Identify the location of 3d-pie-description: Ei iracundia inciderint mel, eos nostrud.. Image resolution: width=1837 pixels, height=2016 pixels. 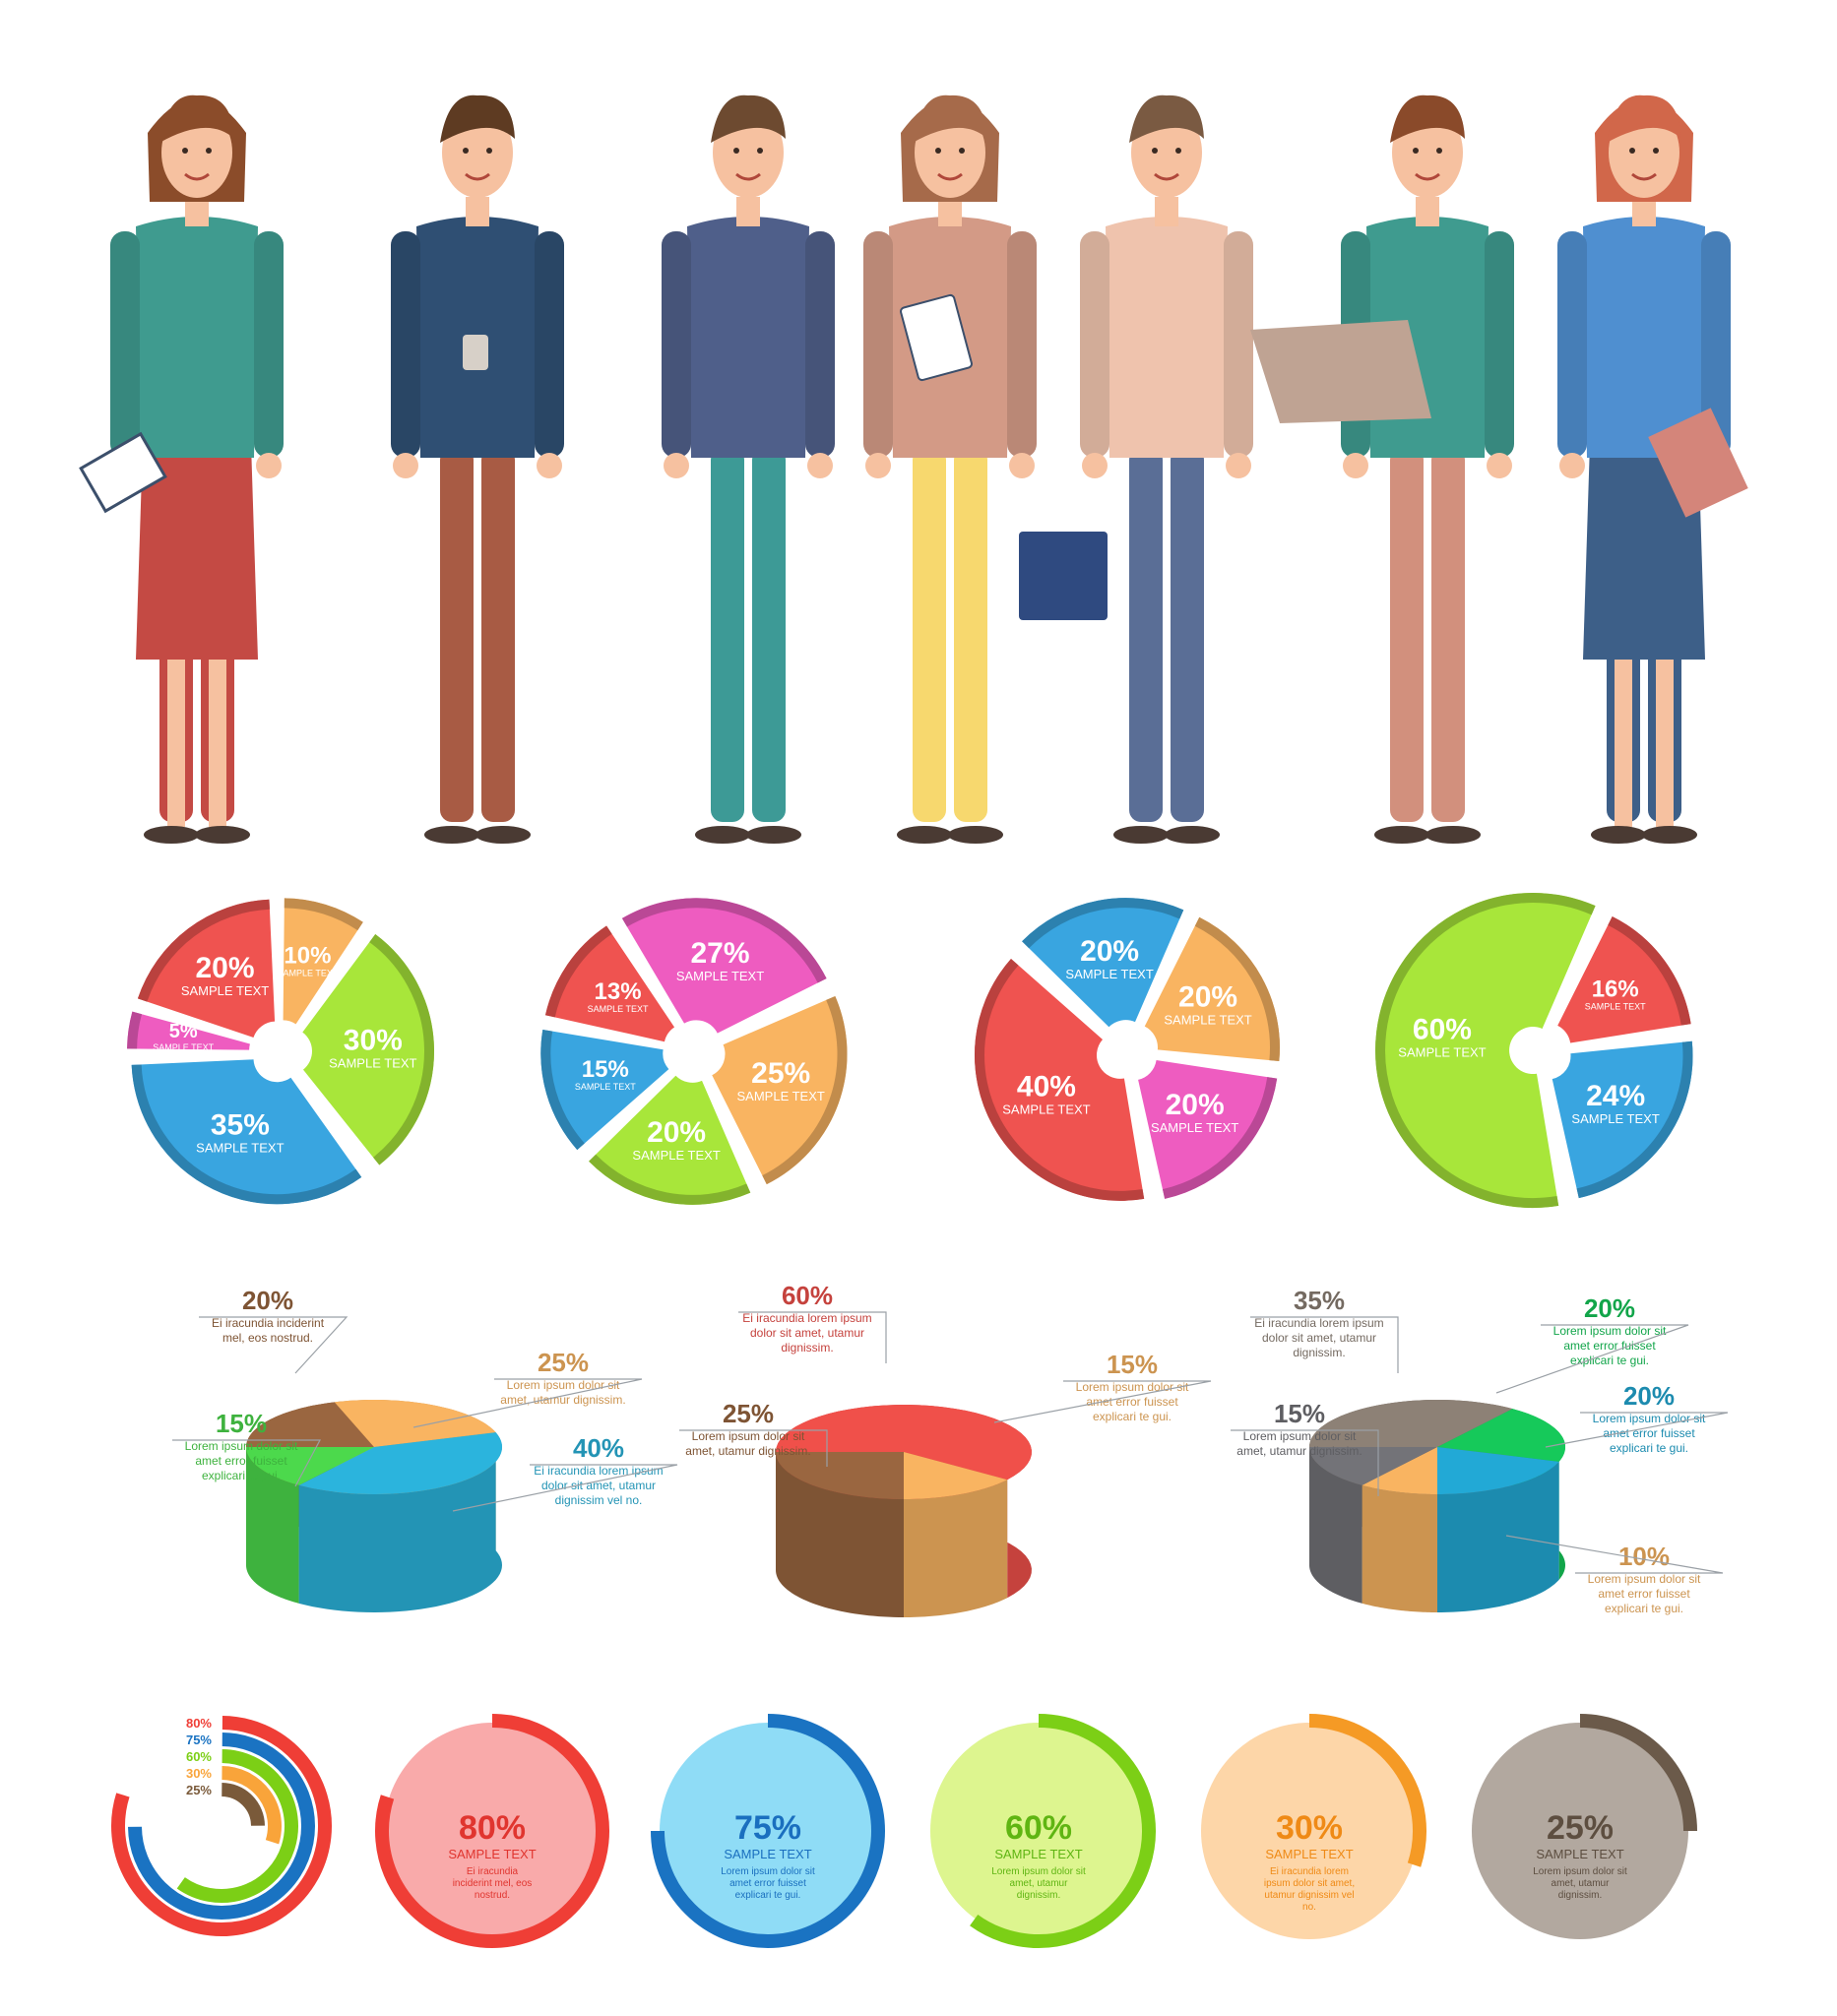
(268, 1330).